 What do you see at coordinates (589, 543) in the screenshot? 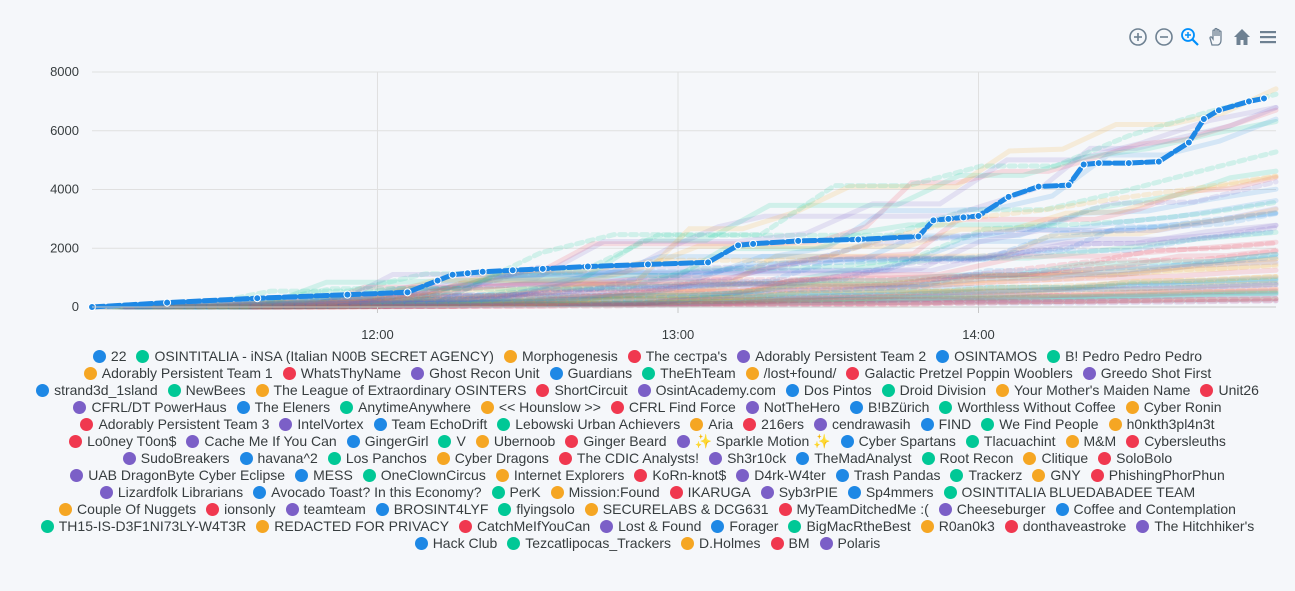
I see `legend-item: Tezcatlipocas_Trackers` at bounding box center [589, 543].